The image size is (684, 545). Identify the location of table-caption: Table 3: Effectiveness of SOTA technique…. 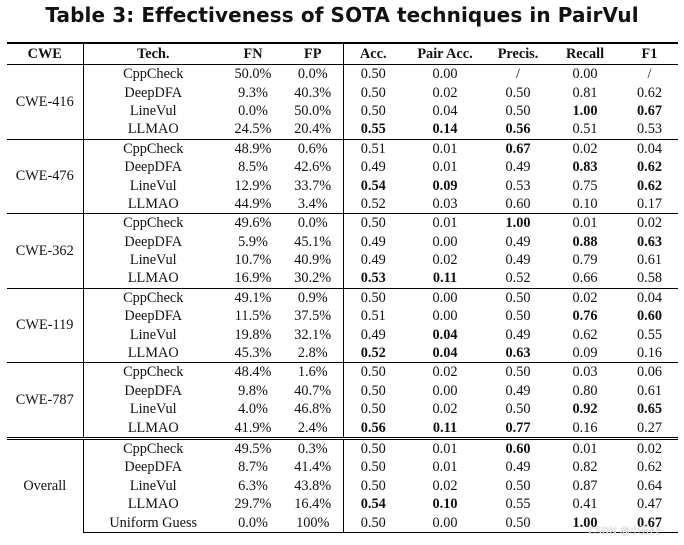
(342, 15).